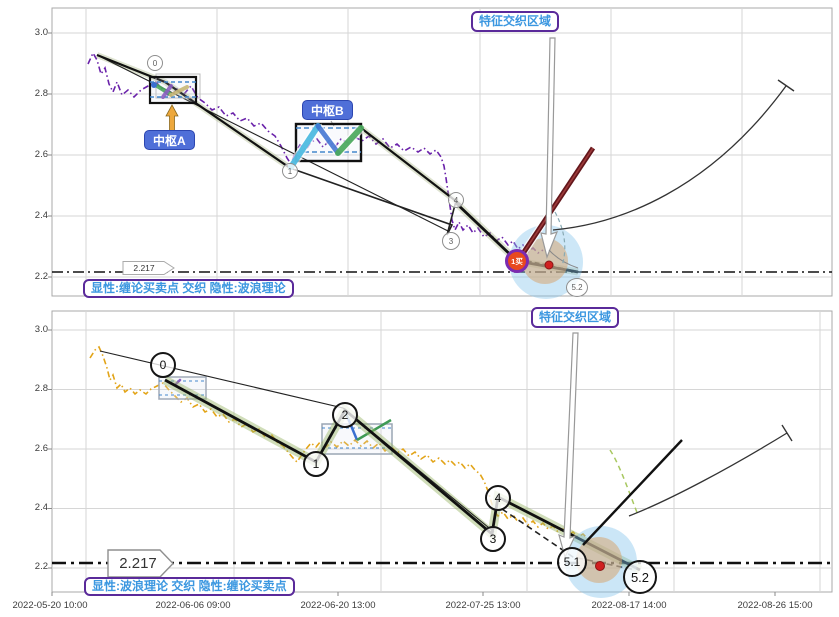  What do you see at coordinates (316, 464) in the screenshot?
I see `wave-marker-1-bottom: 1` at bounding box center [316, 464].